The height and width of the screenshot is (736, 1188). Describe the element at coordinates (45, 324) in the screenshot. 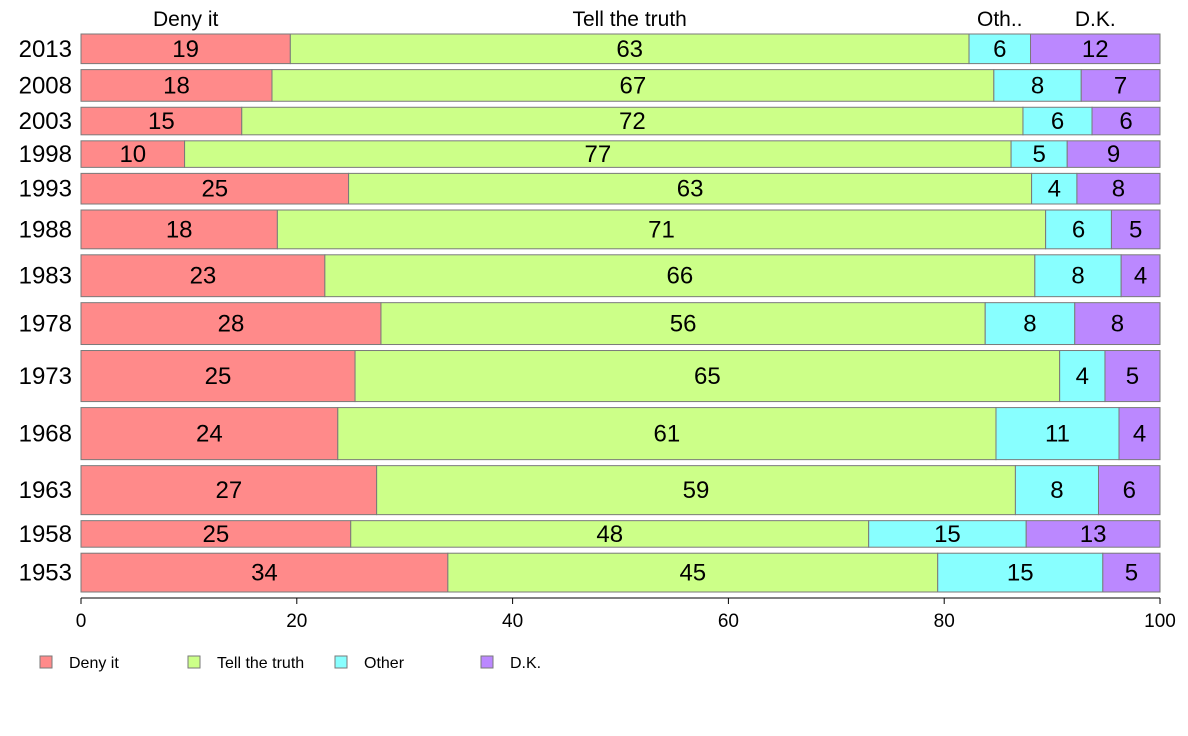

I see `year-label-1978: 1978` at that location.